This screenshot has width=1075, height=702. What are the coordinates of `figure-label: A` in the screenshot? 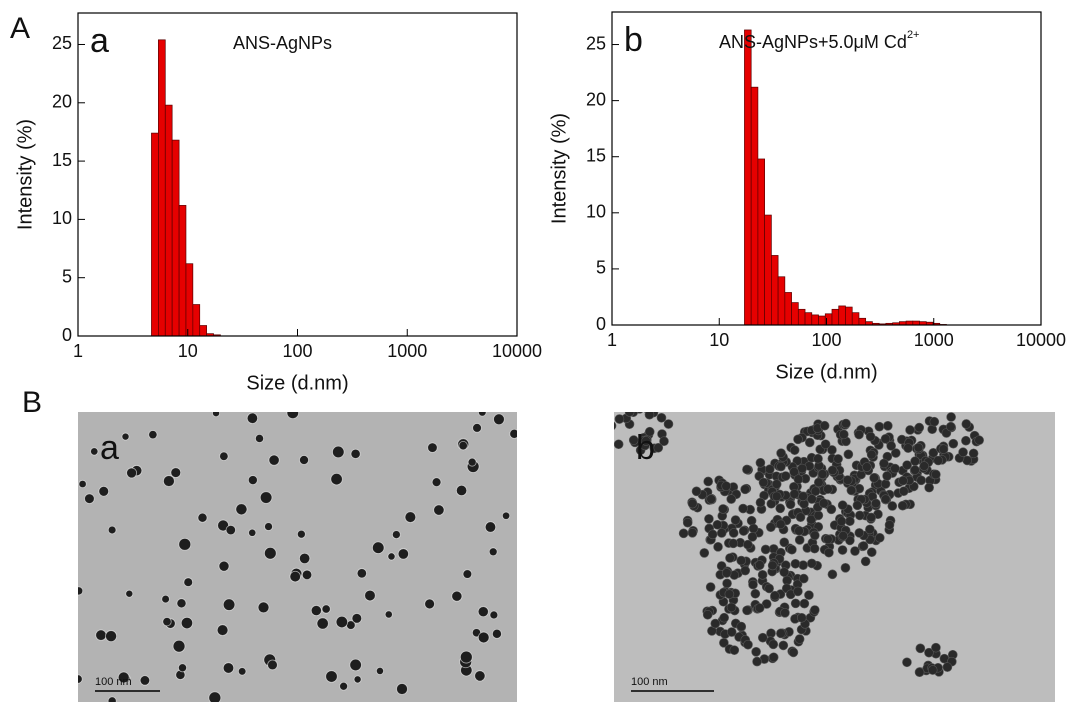 It's located at (20, 28).